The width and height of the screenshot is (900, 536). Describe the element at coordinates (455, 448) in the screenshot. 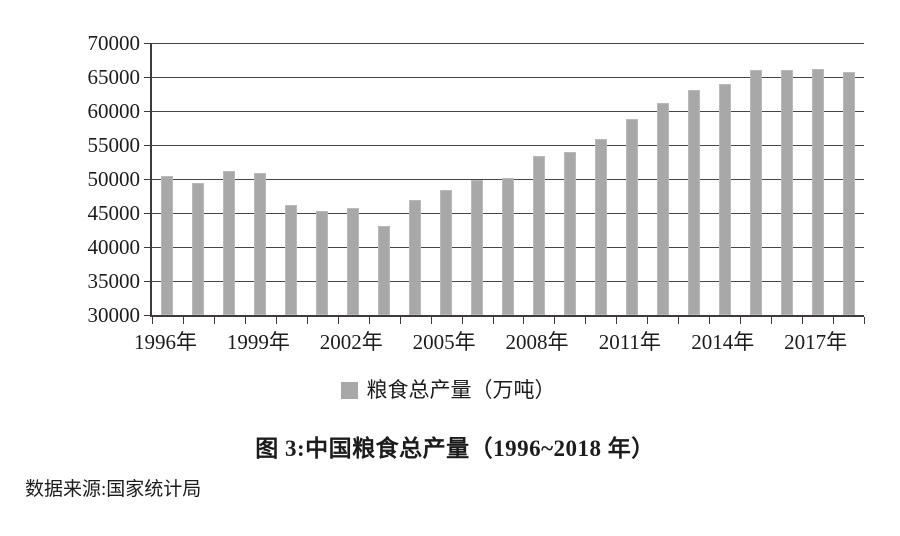

I see `figure-title: 图 3:中国粮食总产量（1996~2018 年）` at that location.